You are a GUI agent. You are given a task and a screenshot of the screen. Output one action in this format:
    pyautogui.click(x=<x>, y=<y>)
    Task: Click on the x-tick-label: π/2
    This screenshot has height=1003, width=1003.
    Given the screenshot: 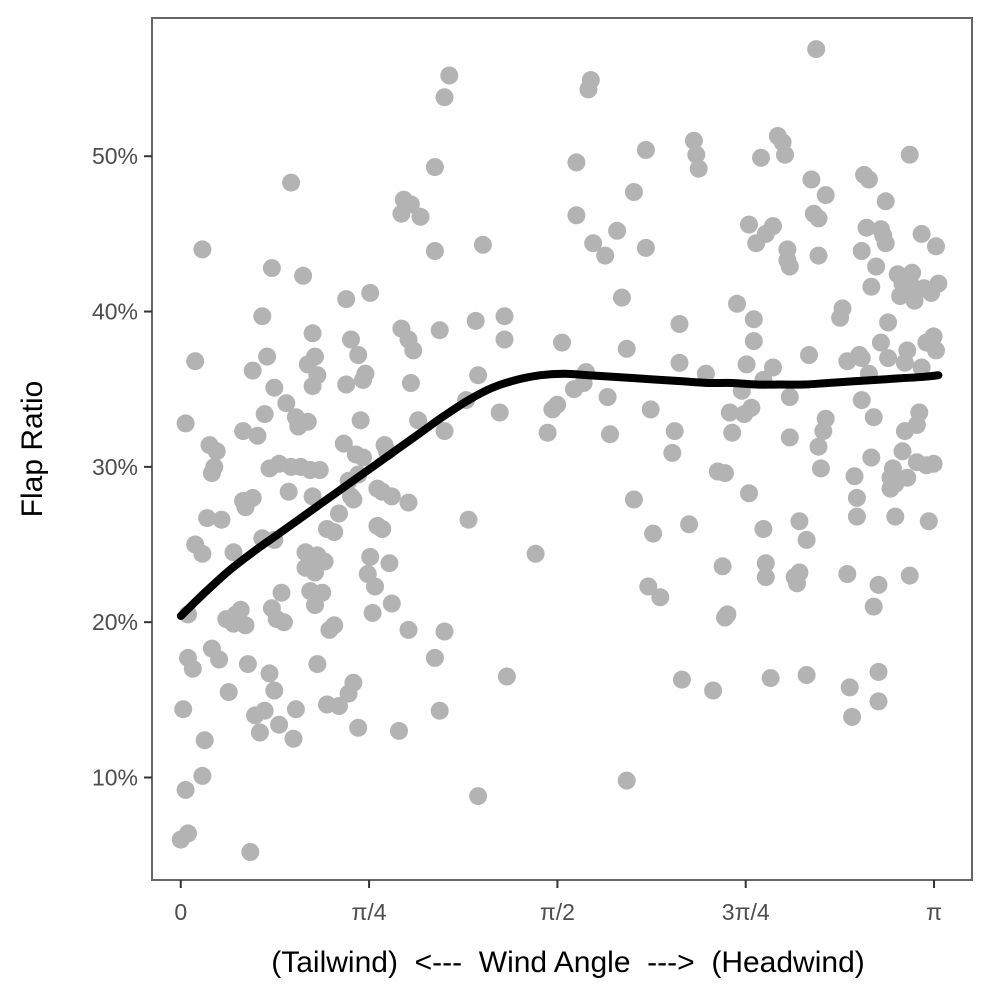 What is the action you would take?
    pyautogui.click(x=557, y=912)
    